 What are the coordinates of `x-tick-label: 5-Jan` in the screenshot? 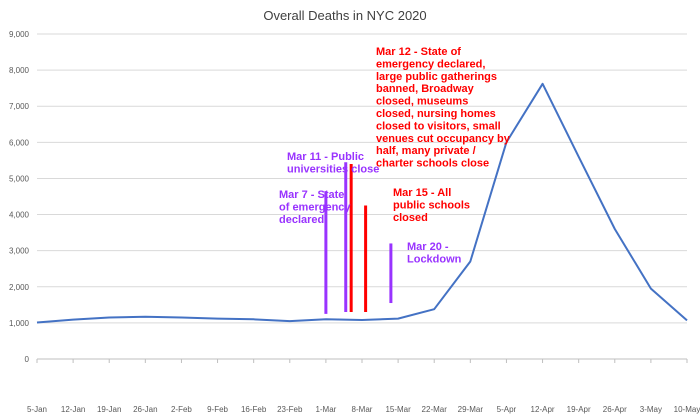 It's located at (37, 409).